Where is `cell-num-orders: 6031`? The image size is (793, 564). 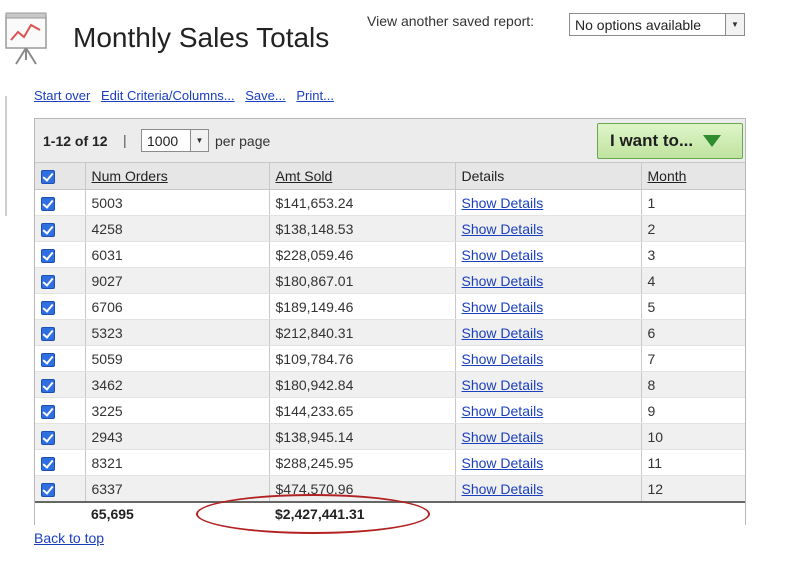
cell-num-orders: 6031 is located at coordinates (177, 254).